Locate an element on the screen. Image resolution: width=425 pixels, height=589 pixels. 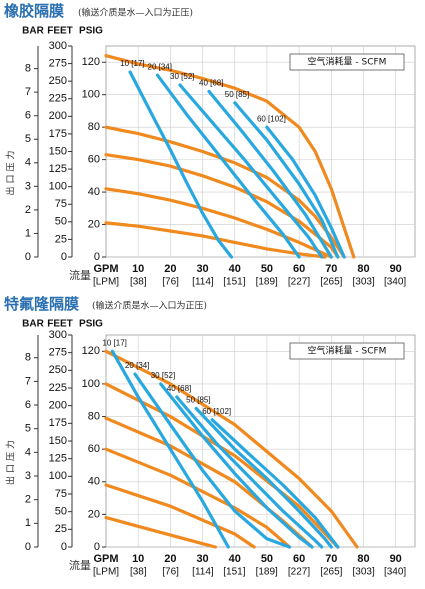
chart-title: 橡胶隔膜 is located at coordinates (34, 11).